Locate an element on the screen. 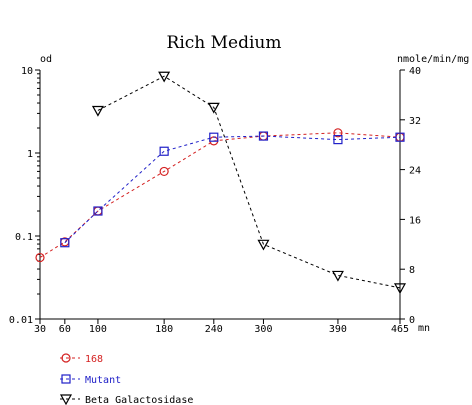  x-tick-label: 180 is located at coordinates (164, 329).